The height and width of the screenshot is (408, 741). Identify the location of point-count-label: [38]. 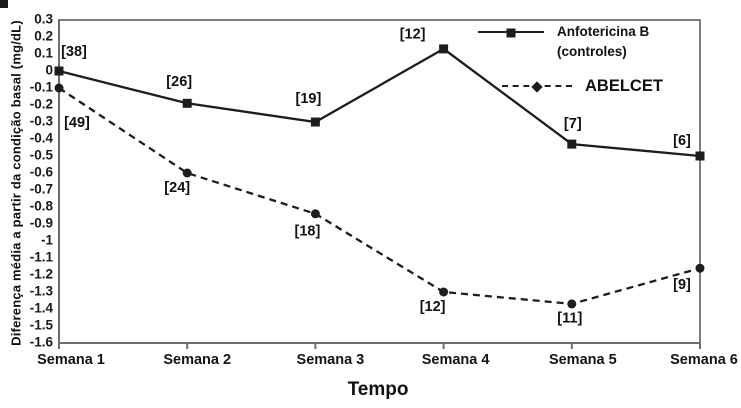
(74, 52).